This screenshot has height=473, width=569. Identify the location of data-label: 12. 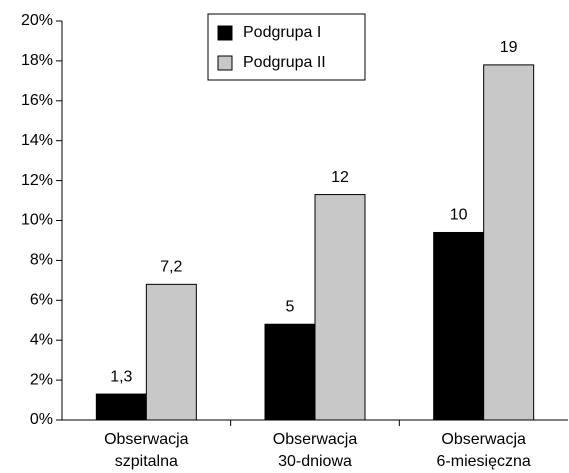
(340, 177).